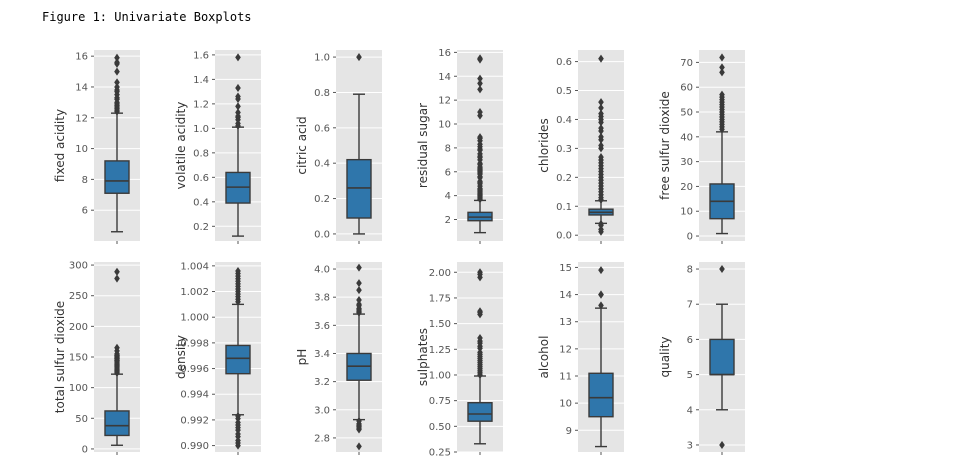 This screenshot has height=465, width=962. Describe the element at coordinates (690, 305) in the screenshot. I see `y-tick-label: 7` at that location.